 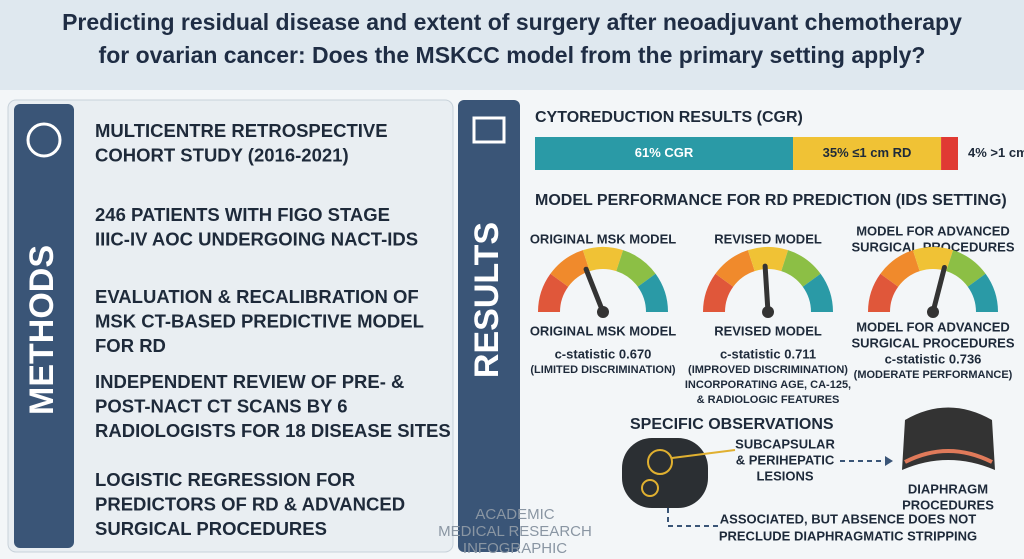 I want to click on model-name: ORIGINAL MSK MODEL, so click(x=603, y=330).